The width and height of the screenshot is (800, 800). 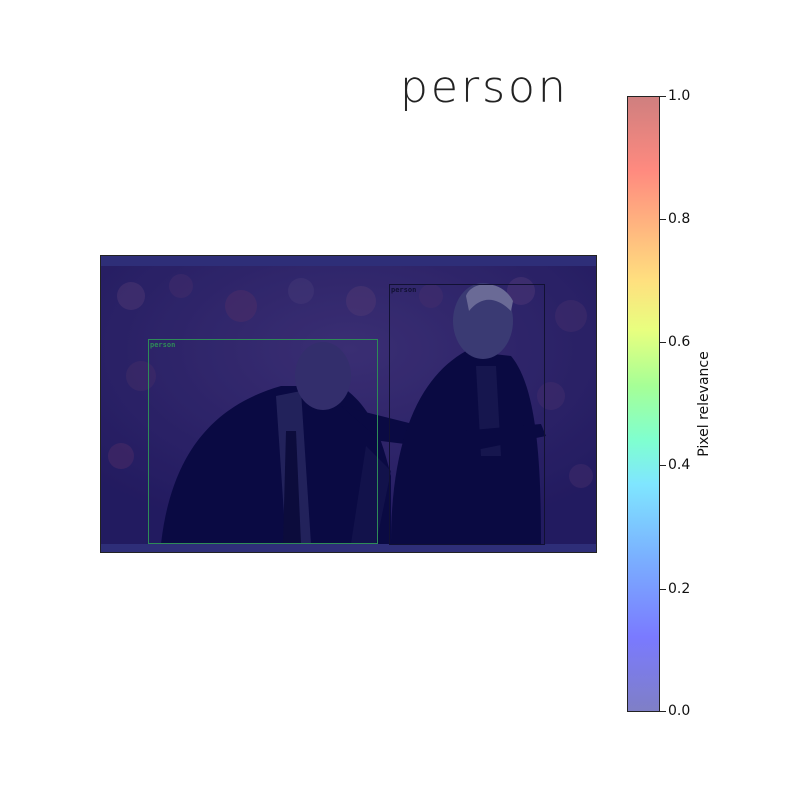 I want to click on detection-label-1: person, so click(x=163, y=345).